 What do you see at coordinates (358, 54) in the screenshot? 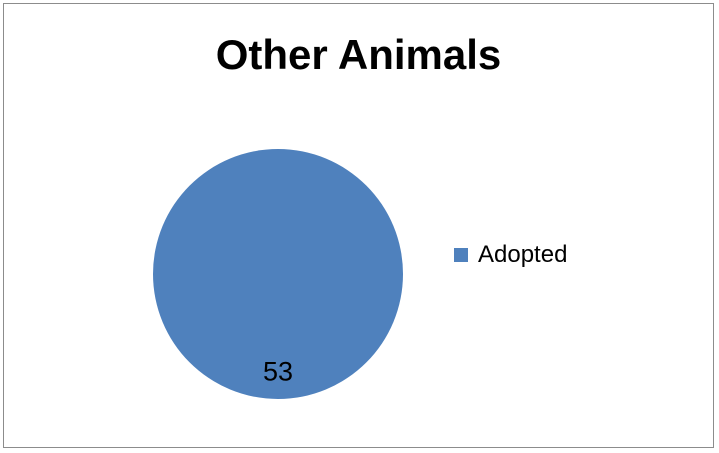
I see `chart-title: Other Animals` at bounding box center [358, 54].